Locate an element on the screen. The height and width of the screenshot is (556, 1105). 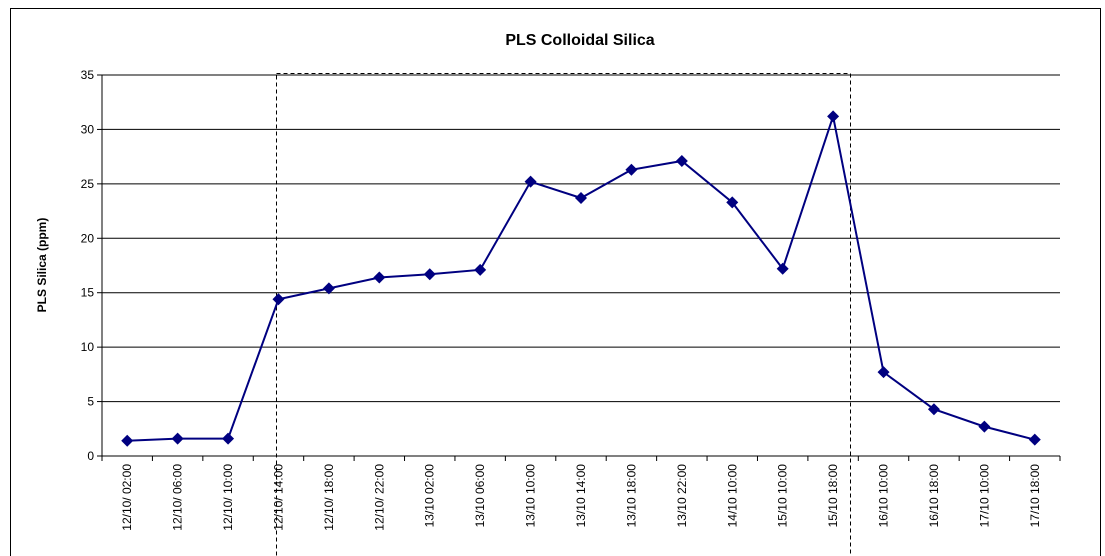
x-tick-label: 13/10 02:00 is located at coordinates (430, 496).